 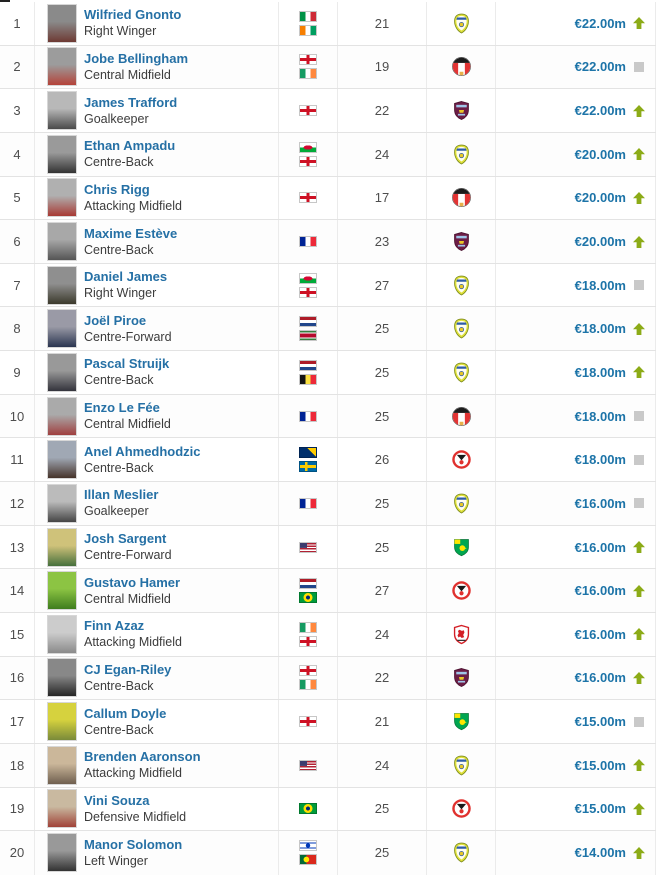 I want to click on age-cell: 22, so click(x=382, y=678).